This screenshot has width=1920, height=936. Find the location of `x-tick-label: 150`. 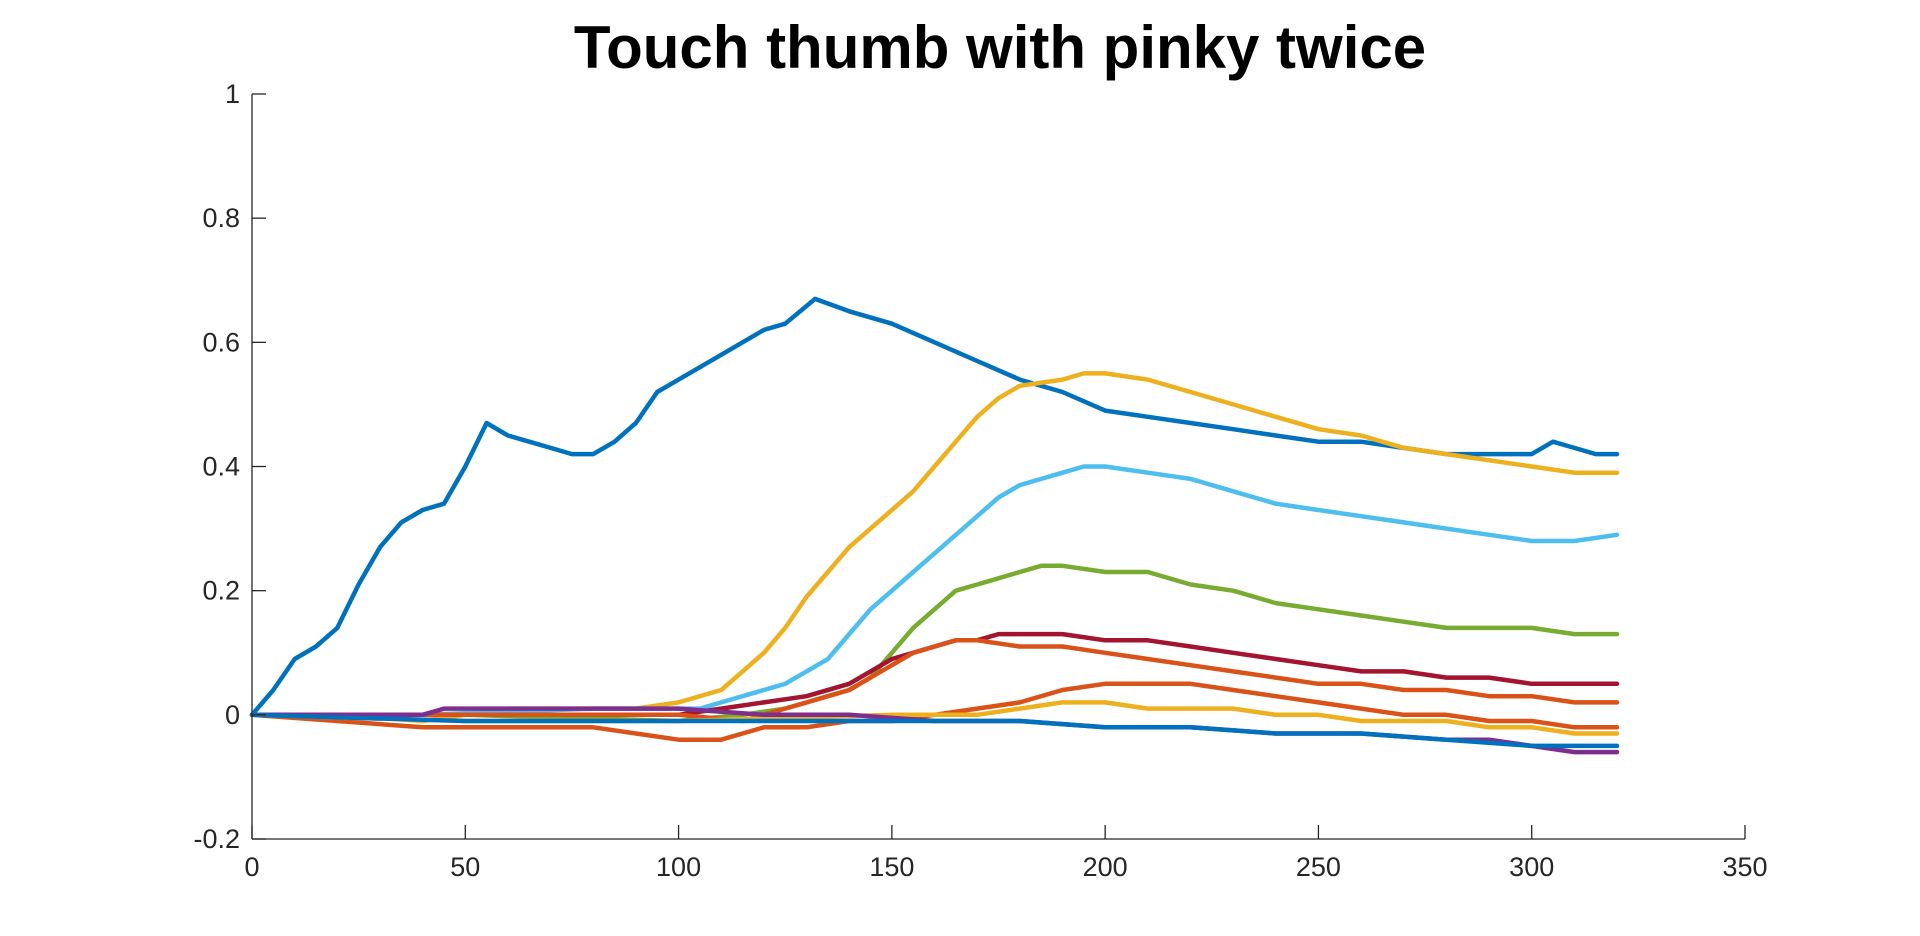

x-tick-label: 150 is located at coordinates (891, 867).